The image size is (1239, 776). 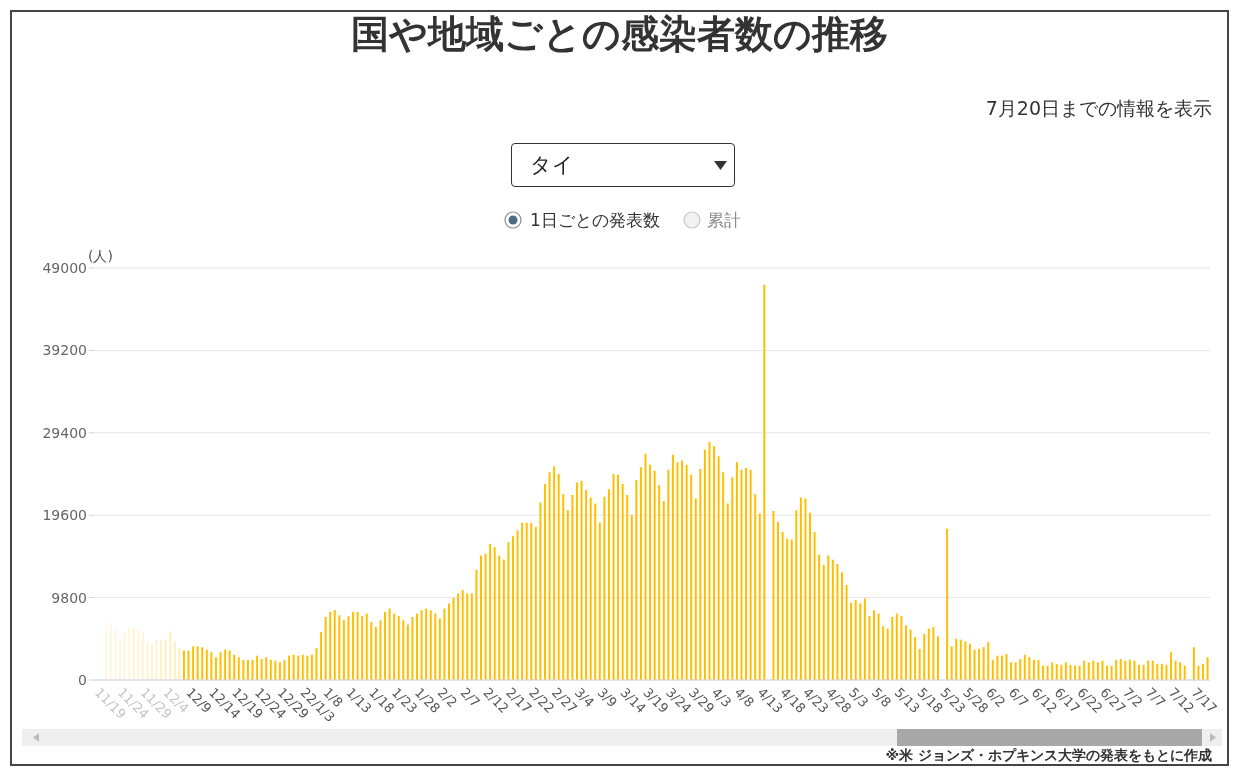 What do you see at coordinates (881, 697) in the screenshot?
I see `x-tick-label: 5/8` at bounding box center [881, 697].